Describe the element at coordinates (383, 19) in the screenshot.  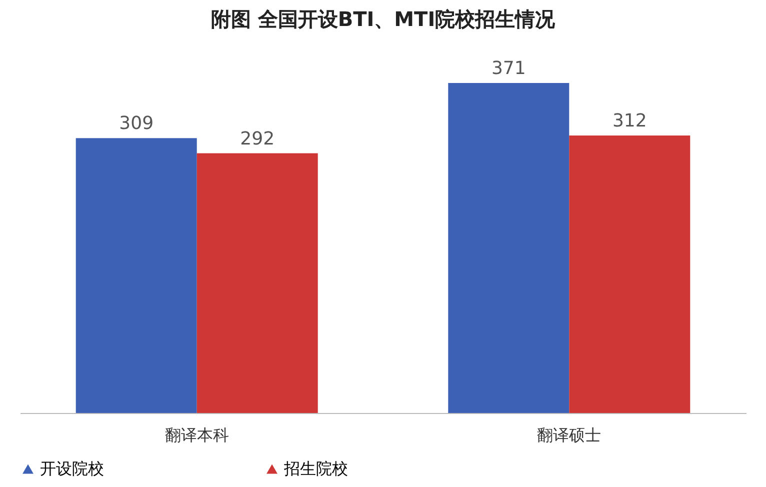
I see `chart-title: 附图 全国开设BTI、MTI院校招生情况` at that location.